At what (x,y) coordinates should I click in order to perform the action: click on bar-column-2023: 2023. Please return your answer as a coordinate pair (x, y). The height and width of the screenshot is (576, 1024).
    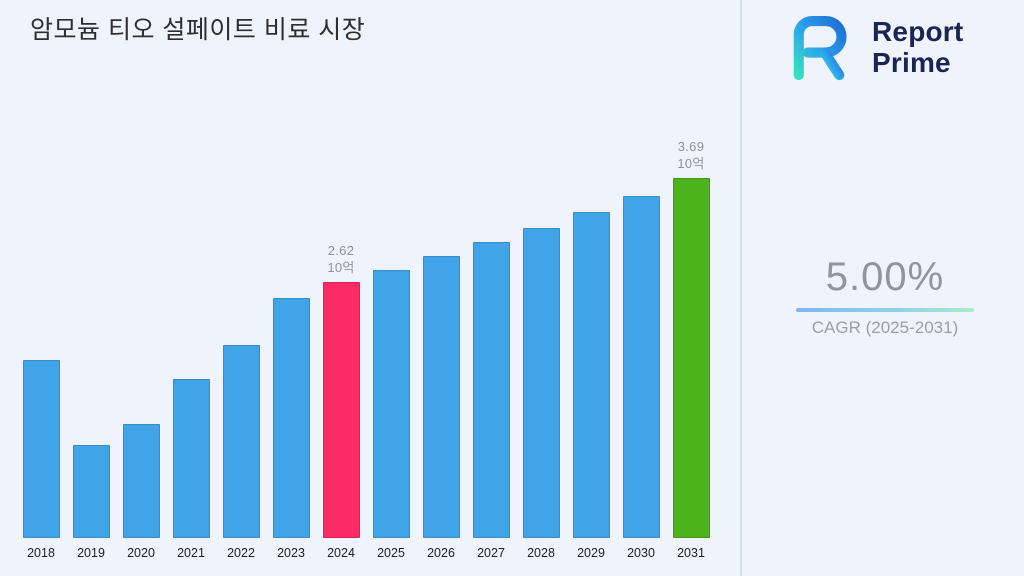
    Looking at the image, I should click on (291, 340).